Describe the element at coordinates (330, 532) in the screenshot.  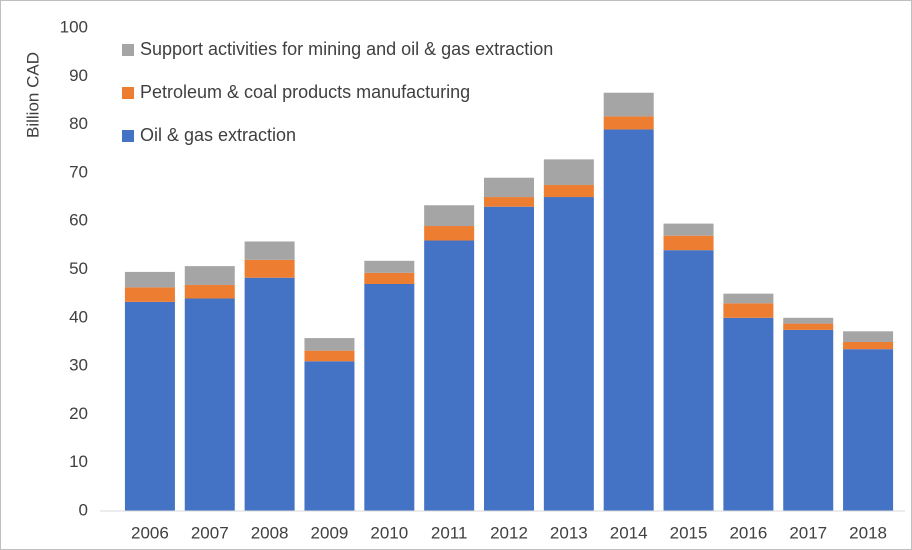
I see `x-tick-label: 2009` at that location.